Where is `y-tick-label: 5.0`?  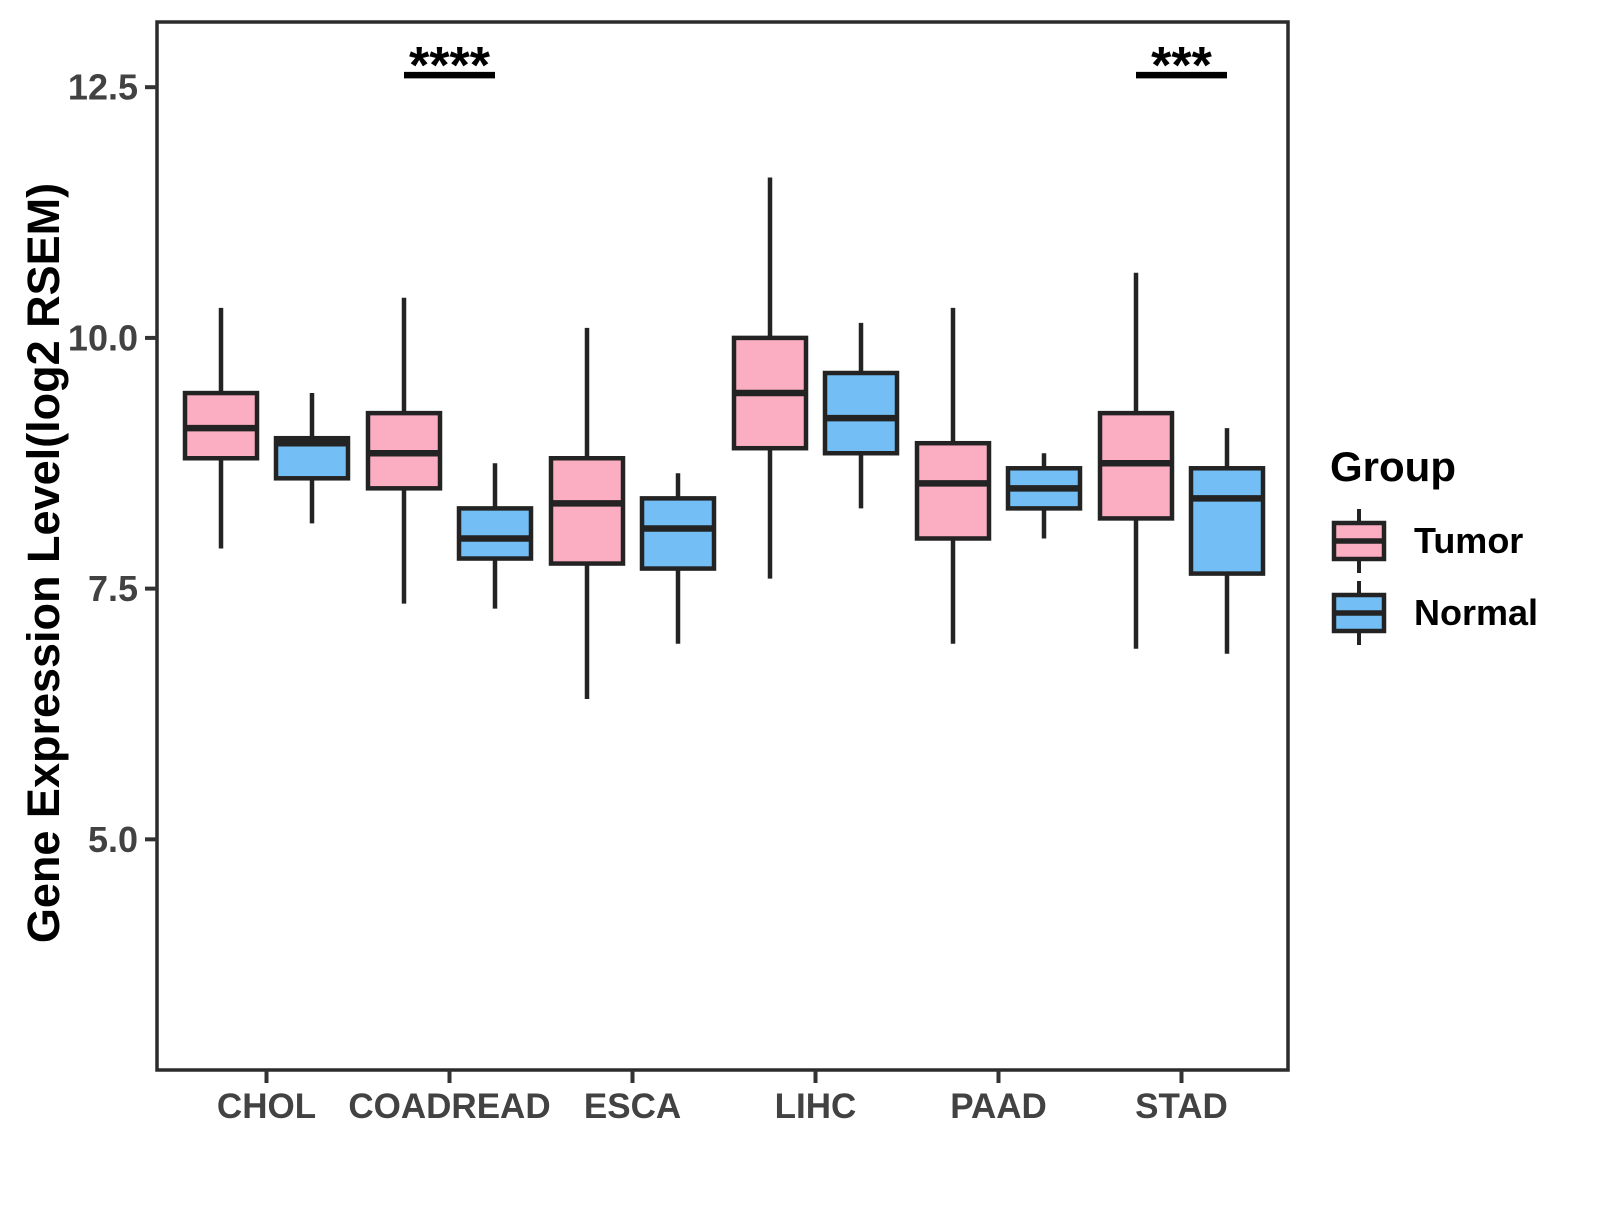
y-tick-label: 5.0 is located at coordinates (113, 839).